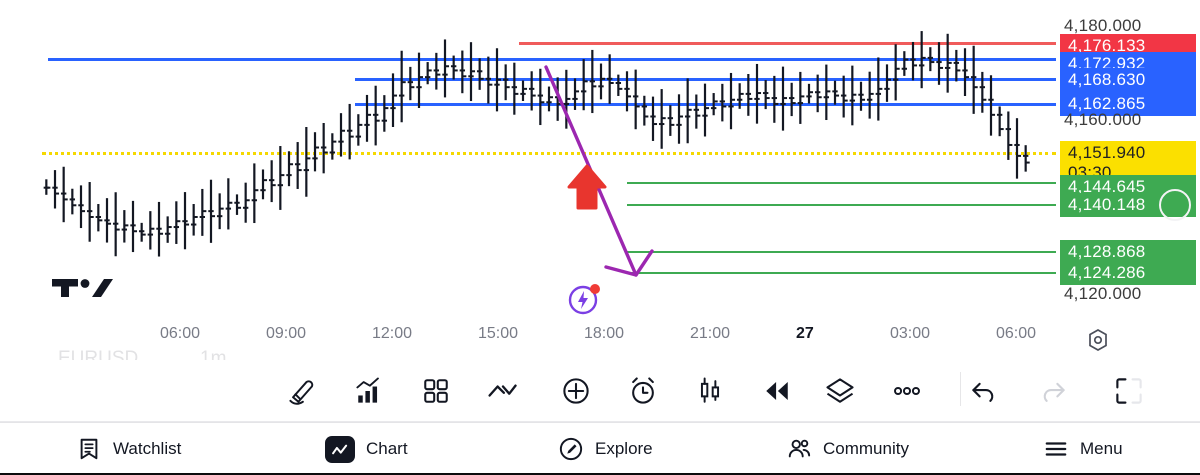  Describe the element at coordinates (600, 474) in the screenshot. I see `home-indicator-bar` at that location.